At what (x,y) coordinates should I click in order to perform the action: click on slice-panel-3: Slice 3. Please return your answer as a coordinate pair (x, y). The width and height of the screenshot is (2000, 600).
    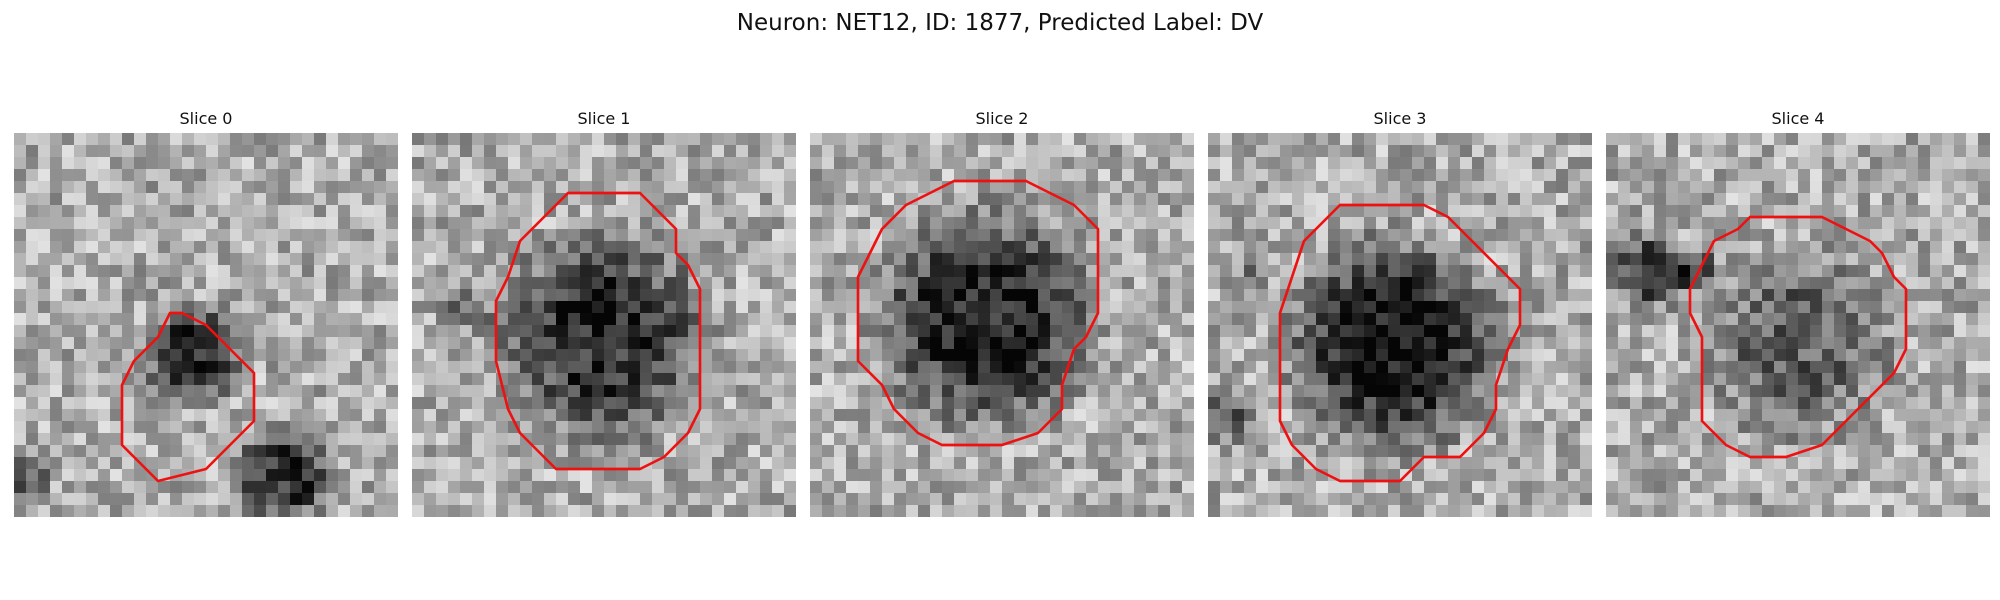
    Looking at the image, I should click on (1400, 312).